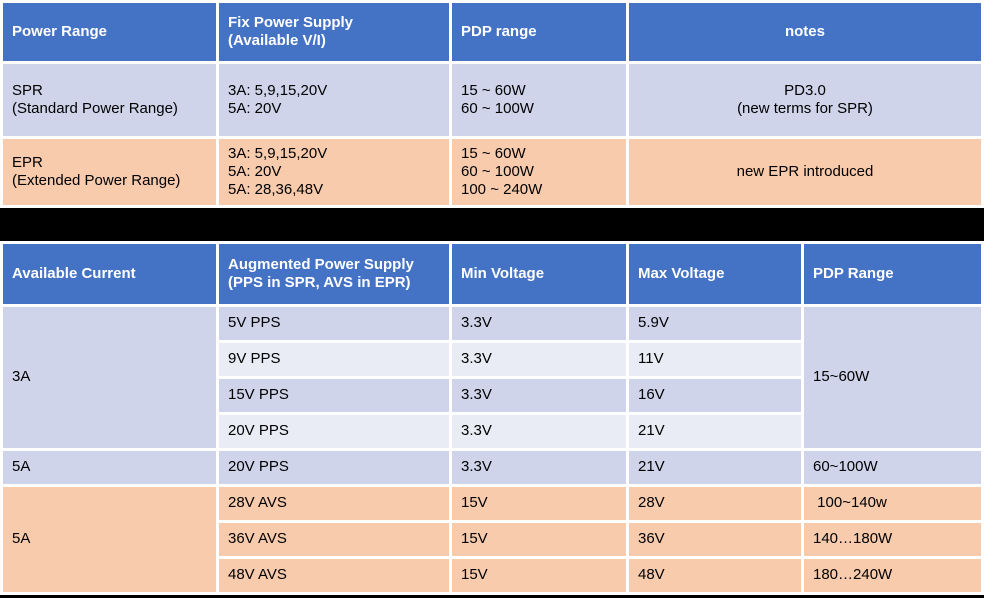 This screenshot has height=598, width=984. Describe the element at coordinates (539, 32) in the screenshot. I see `t1-col-pdp-range: PDP range` at that location.